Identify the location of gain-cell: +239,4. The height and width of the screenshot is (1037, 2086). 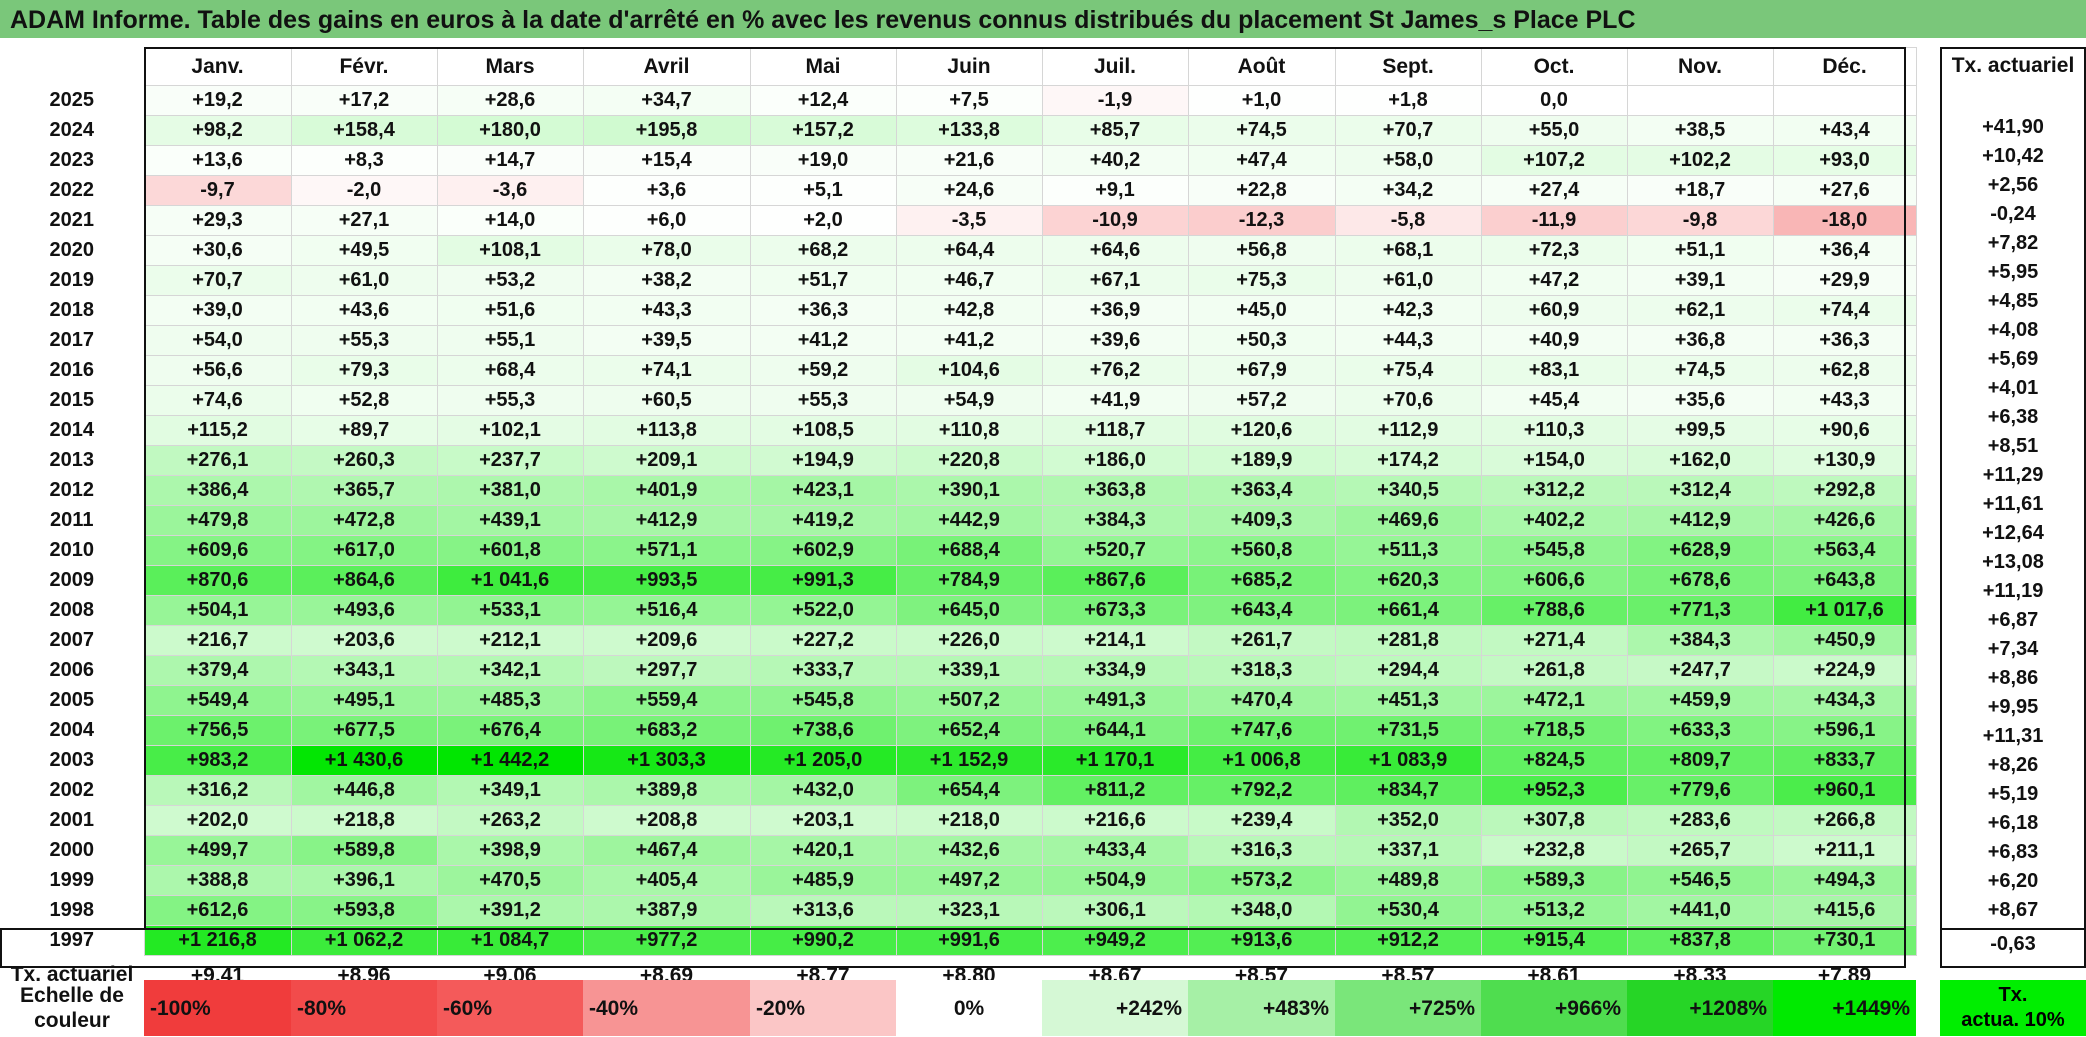
(1261, 820).